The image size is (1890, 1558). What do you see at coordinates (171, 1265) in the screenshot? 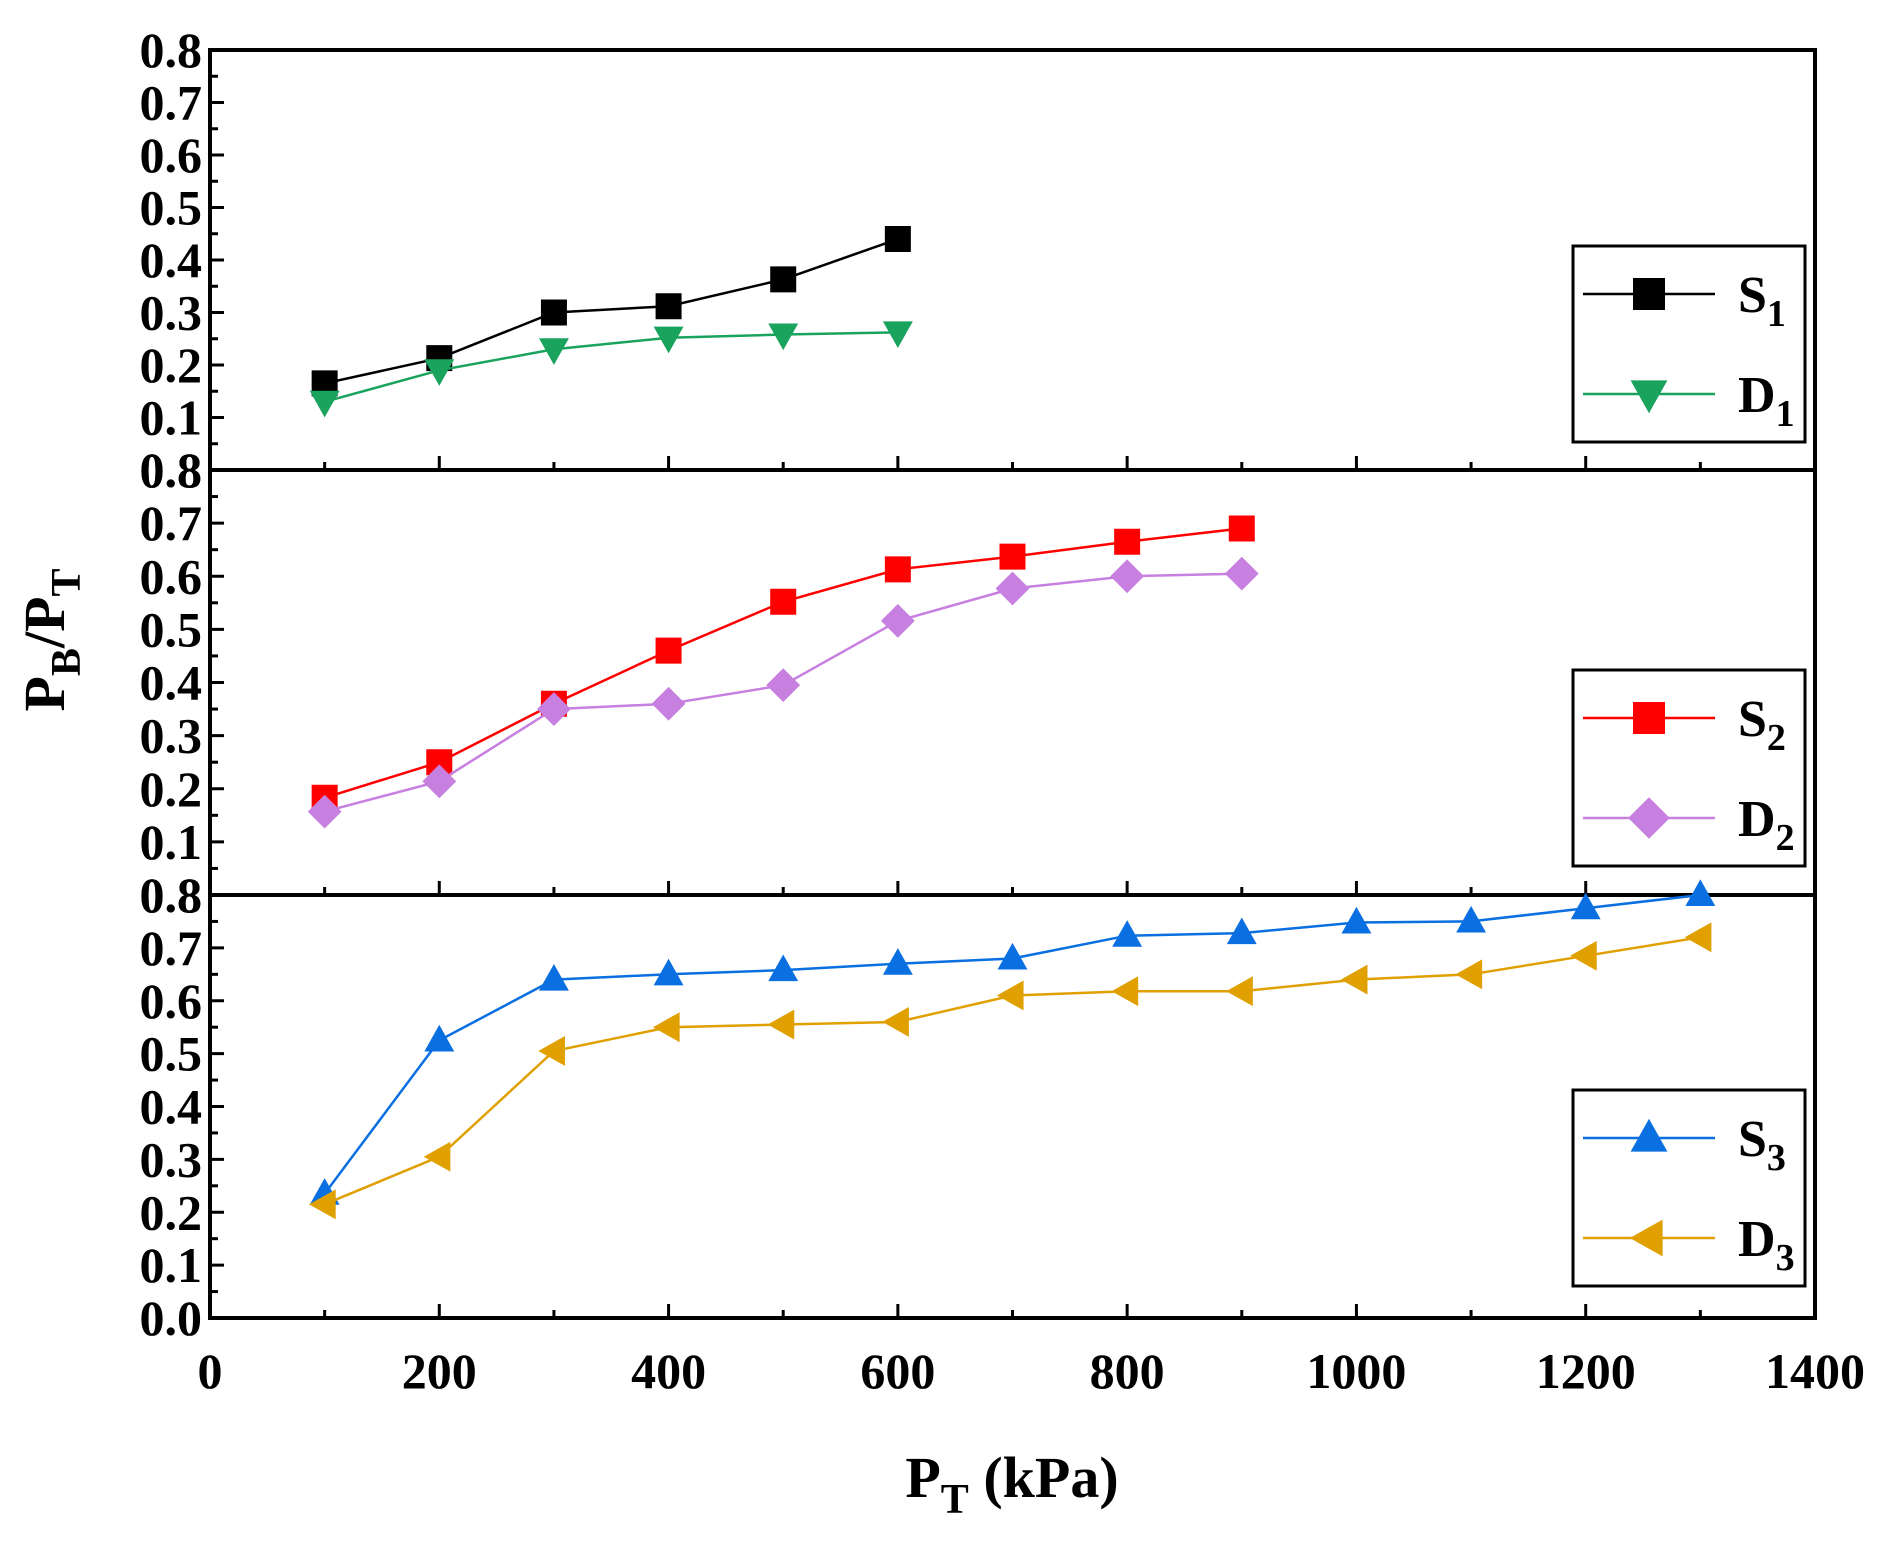
I see `panel-3-y-tick-label: 0.1` at bounding box center [171, 1265].